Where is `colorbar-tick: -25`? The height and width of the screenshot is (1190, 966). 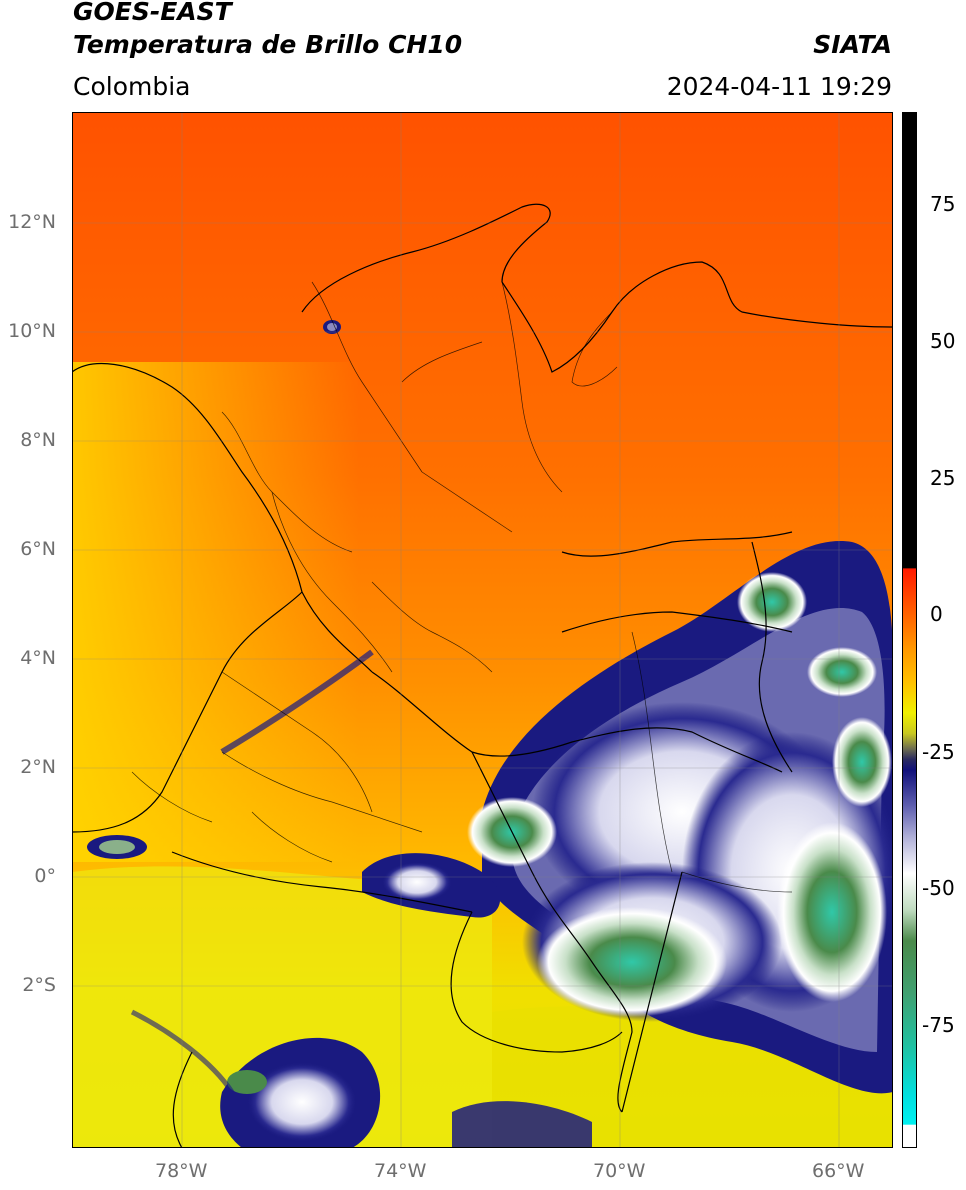
colorbar-tick: -25 is located at coordinates (938, 752).